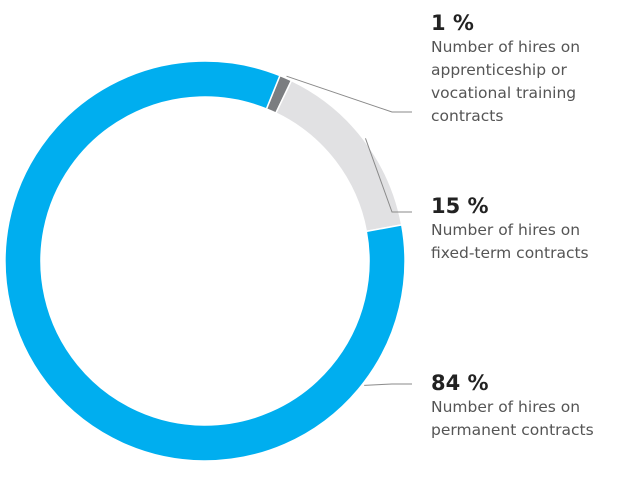  I want to click on percent-label-apprenticeship: 1 %, so click(452, 23).